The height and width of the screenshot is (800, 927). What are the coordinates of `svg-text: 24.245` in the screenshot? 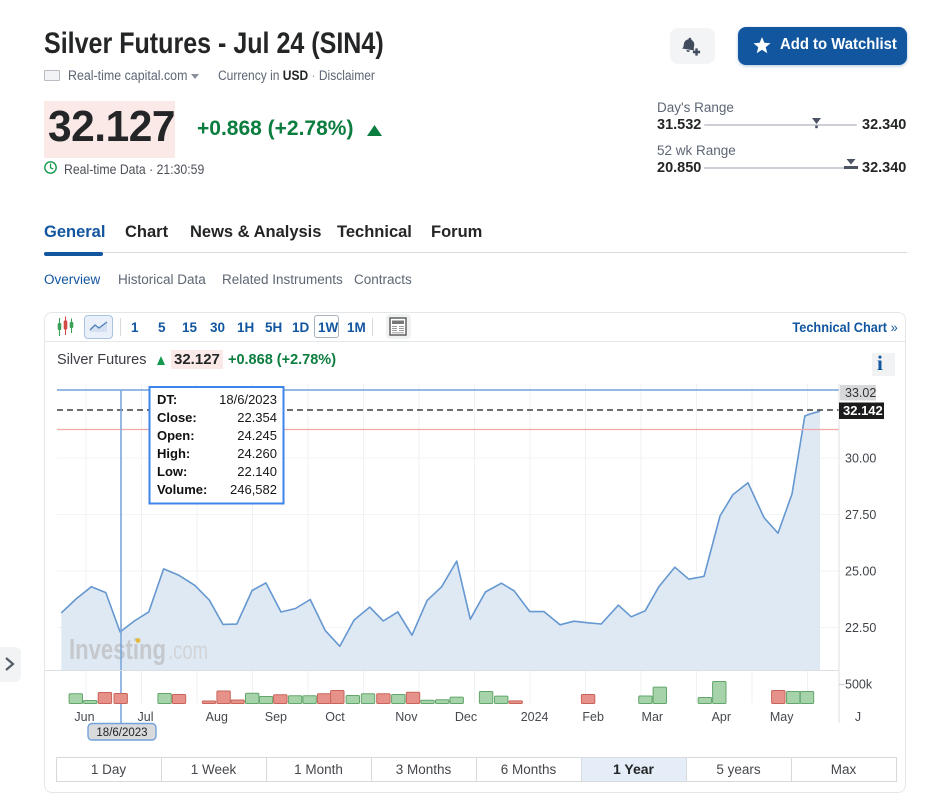 It's located at (257, 435).